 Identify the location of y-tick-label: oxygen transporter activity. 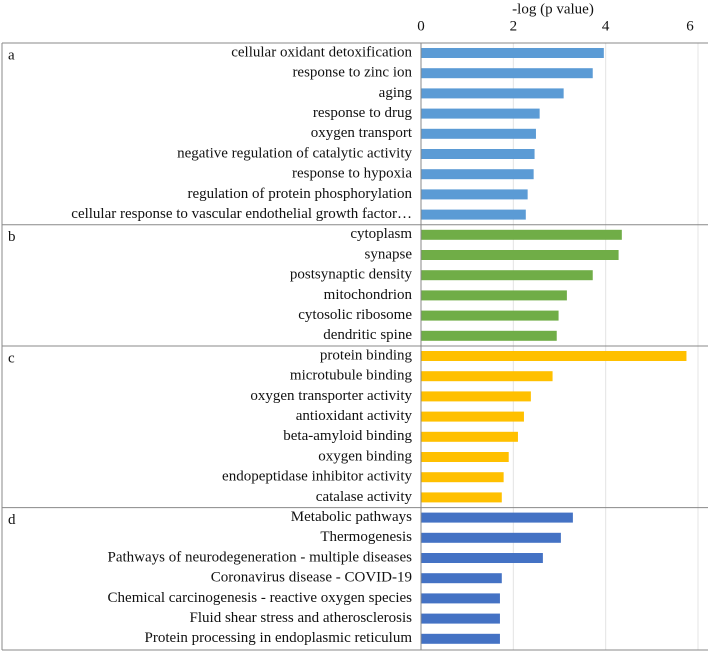
(331, 396).